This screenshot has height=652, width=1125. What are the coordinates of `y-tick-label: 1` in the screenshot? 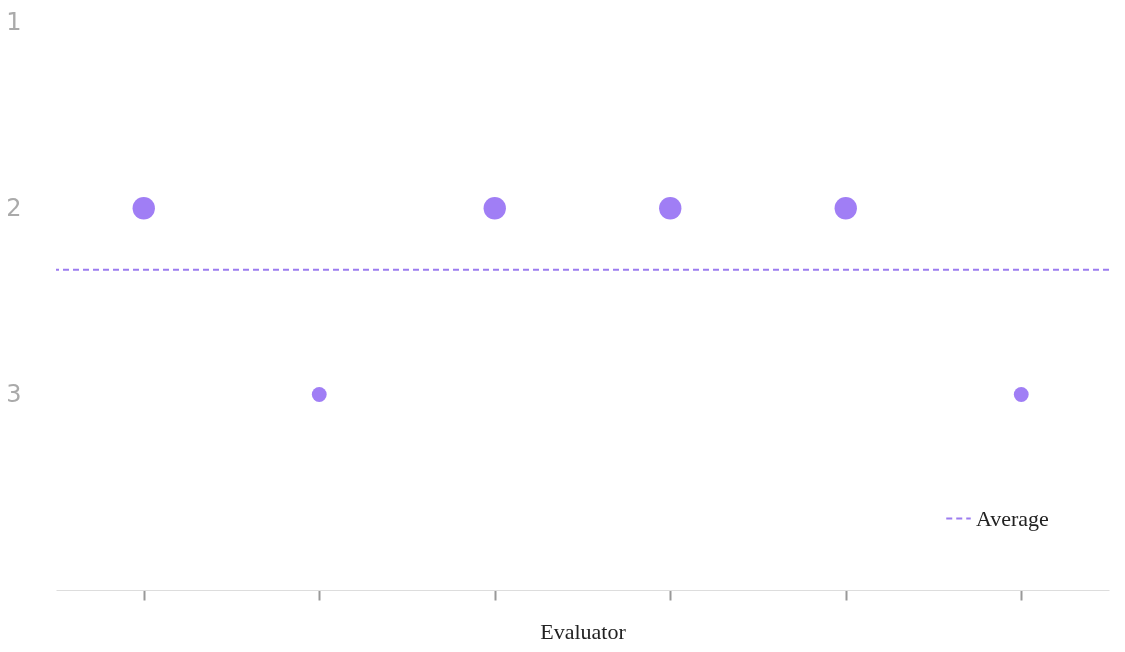 It's located at (14, 21).